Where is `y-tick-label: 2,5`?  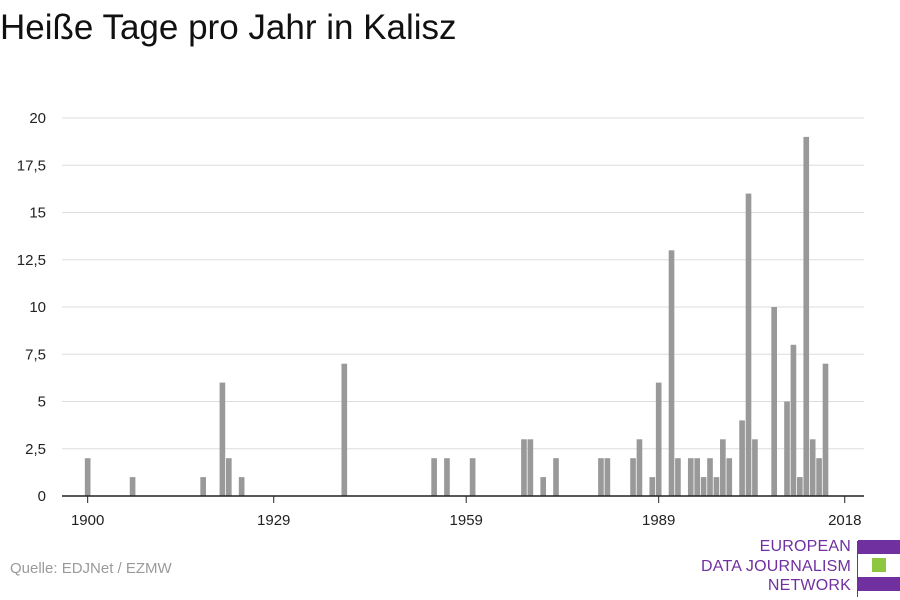
y-tick-label: 2,5 is located at coordinates (35, 449).